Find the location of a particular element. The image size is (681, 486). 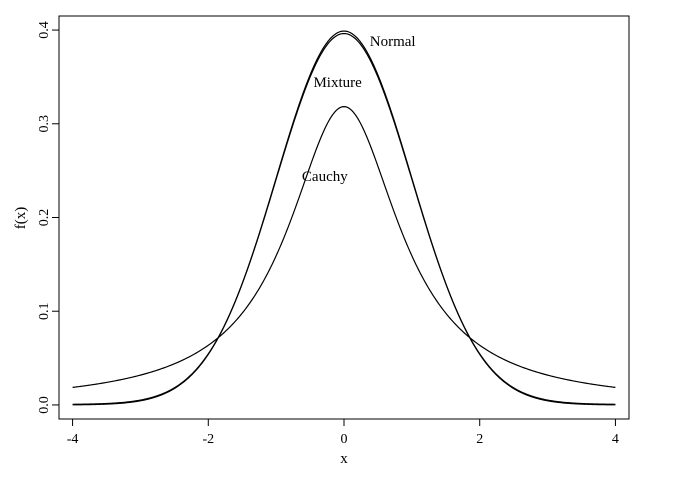

y-tick-label: 0.3 is located at coordinates (44, 124).